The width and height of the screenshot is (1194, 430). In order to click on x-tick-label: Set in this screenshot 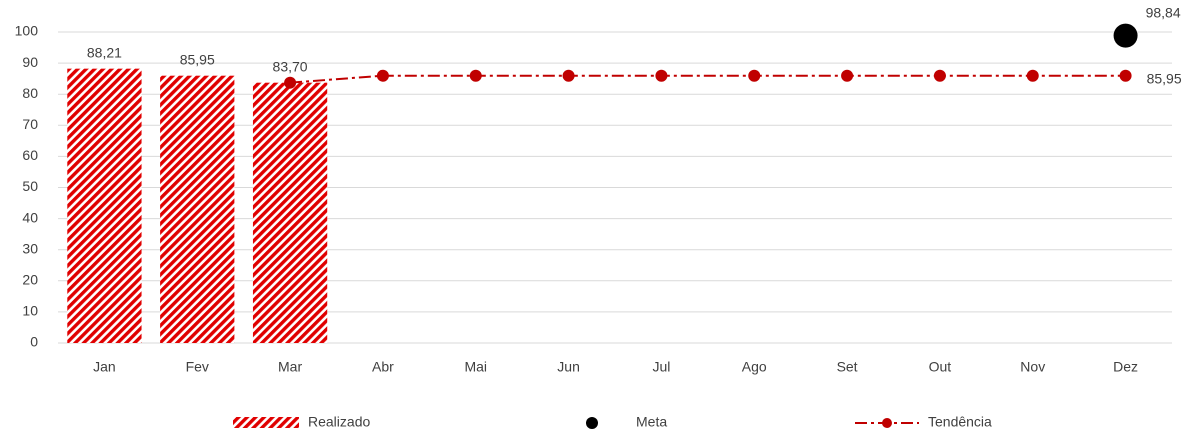, I will do `click(847, 367)`.